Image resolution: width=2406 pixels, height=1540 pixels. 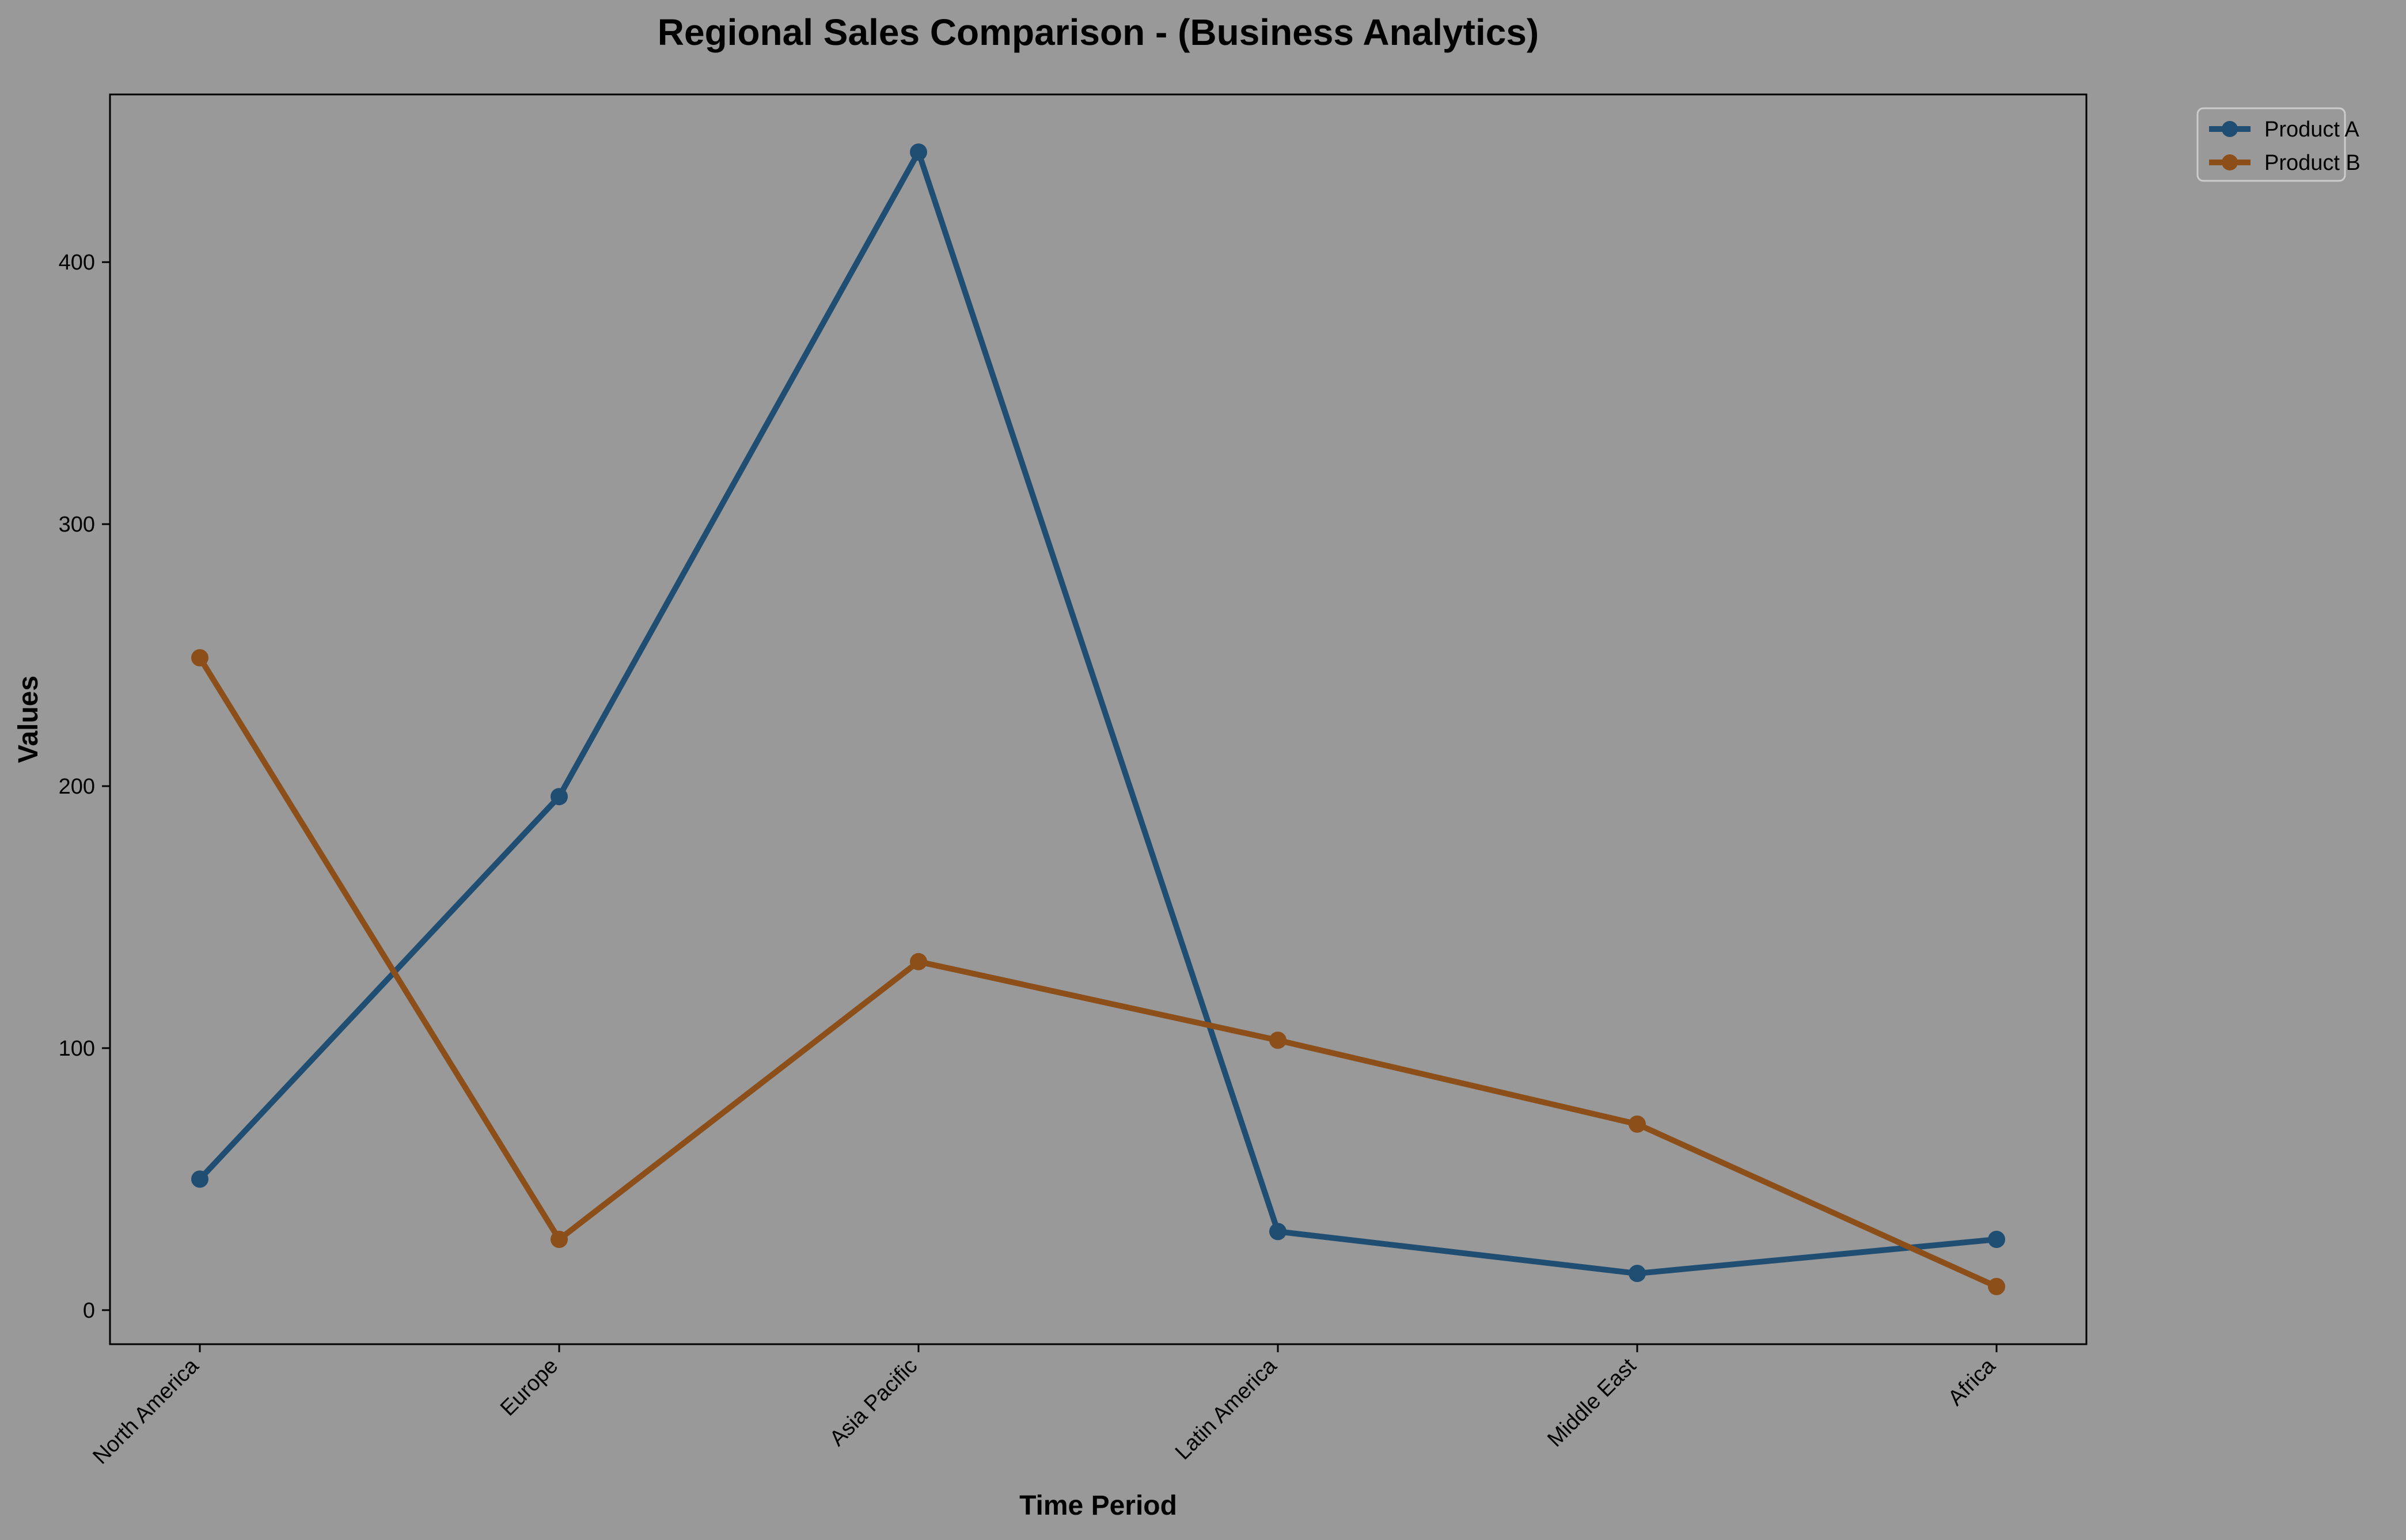 I want to click on x-axis-label: Time Period, so click(x=1098, y=1506).